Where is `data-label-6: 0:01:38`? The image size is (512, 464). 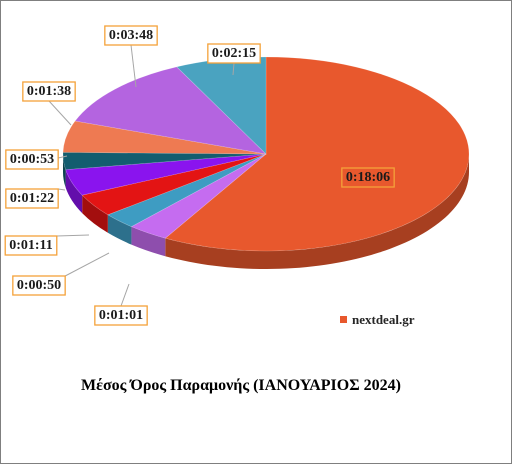
data-label-6: 0:01:38 is located at coordinates (49, 91).